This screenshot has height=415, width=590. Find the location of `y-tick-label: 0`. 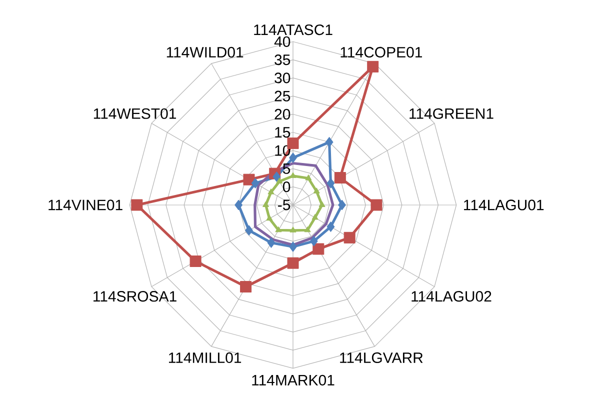

y-tick-label: 0 is located at coordinates (286, 187).